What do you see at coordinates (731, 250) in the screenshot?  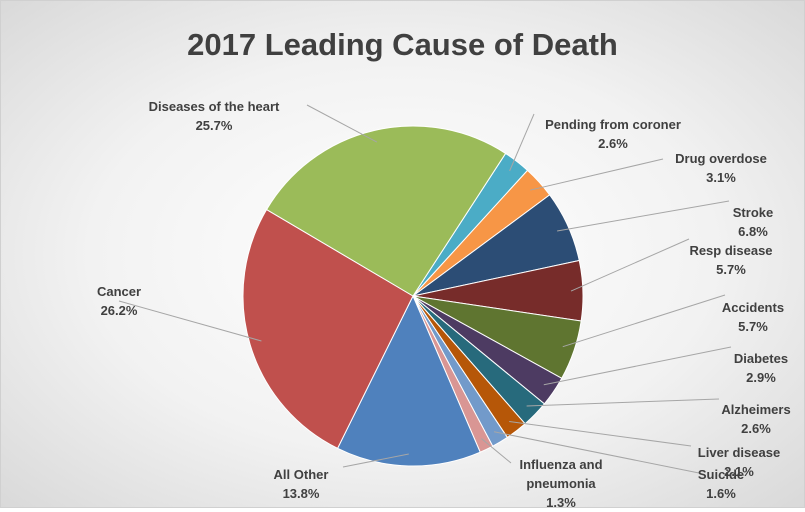 I see `data-label-category: Resp disease` at bounding box center [731, 250].